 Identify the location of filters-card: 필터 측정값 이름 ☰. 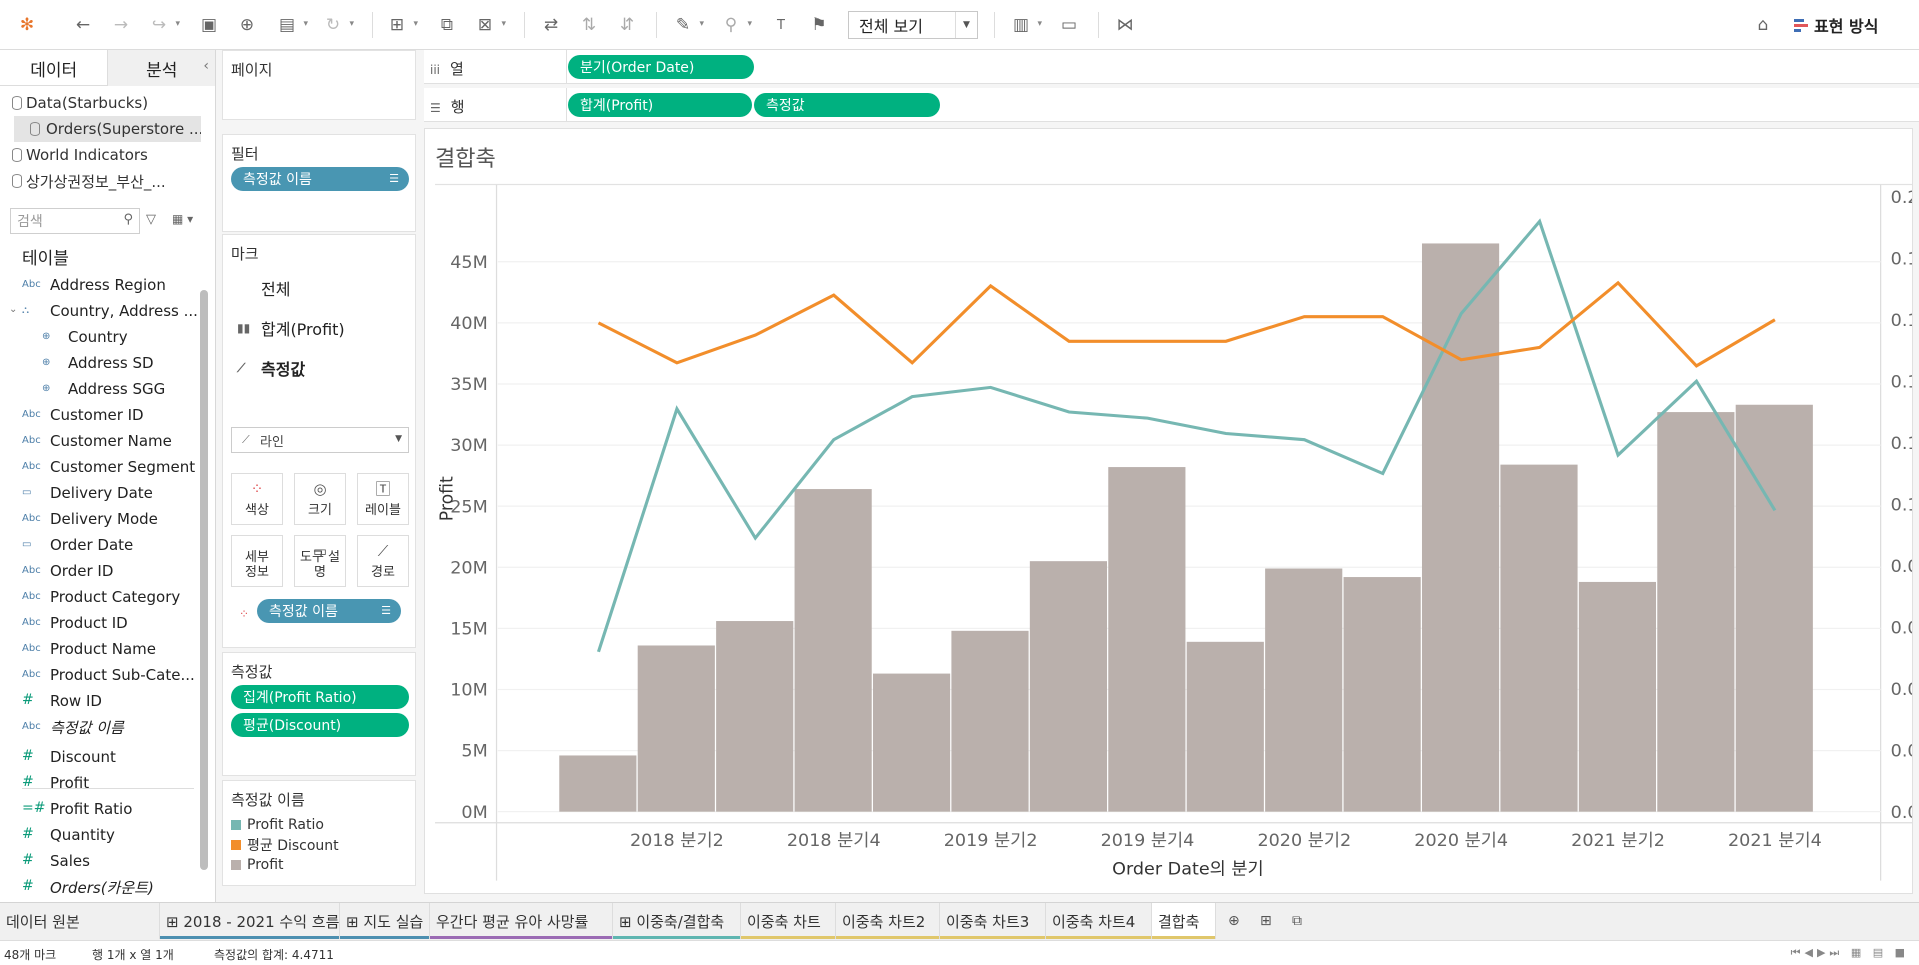
(319, 183).